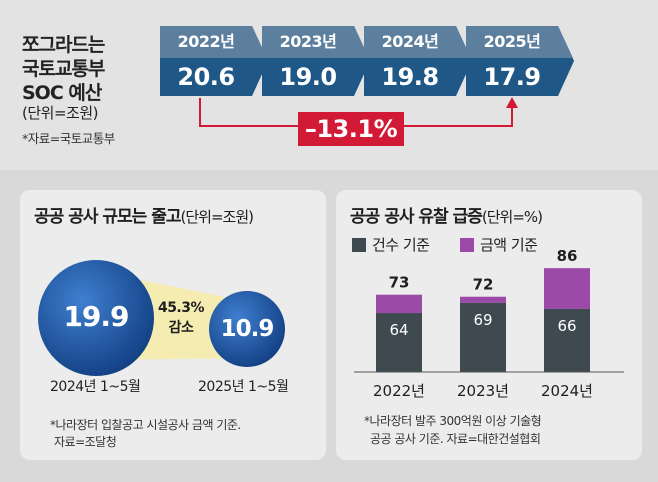 This screenshot has height=482, width=658. Describe the element at coordinates (243, 387) in the screenshot. I see `bubble-label-2025: 2025년 1~5월` at that location.